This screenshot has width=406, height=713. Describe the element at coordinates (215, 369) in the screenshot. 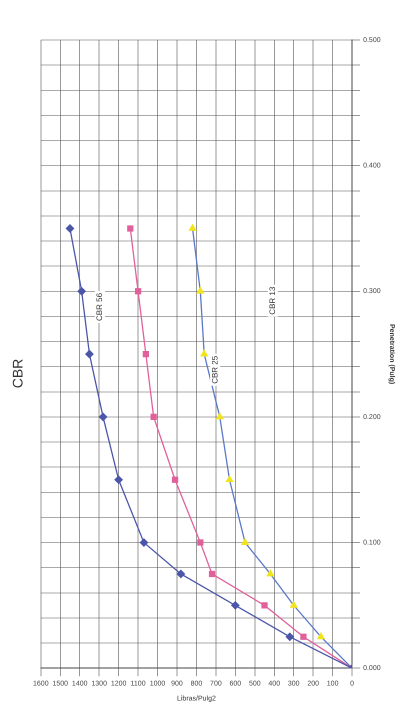

I see `annotation: CBR 25` at that location.